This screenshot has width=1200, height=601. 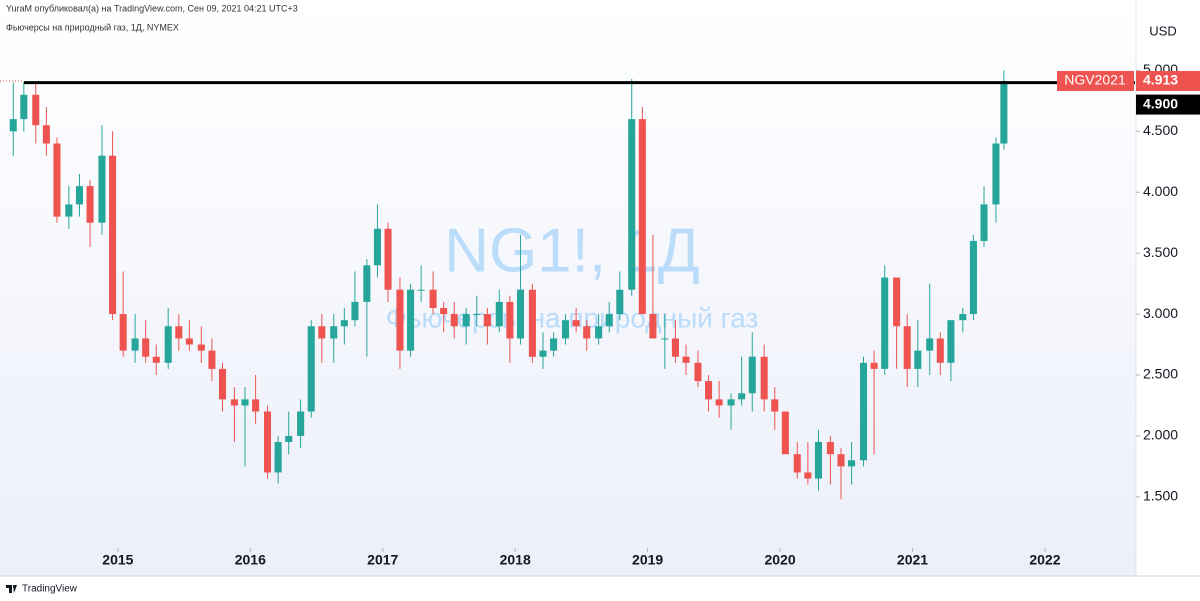 I want to click on footer-brand: TradingView, so click(x=50, y=589).